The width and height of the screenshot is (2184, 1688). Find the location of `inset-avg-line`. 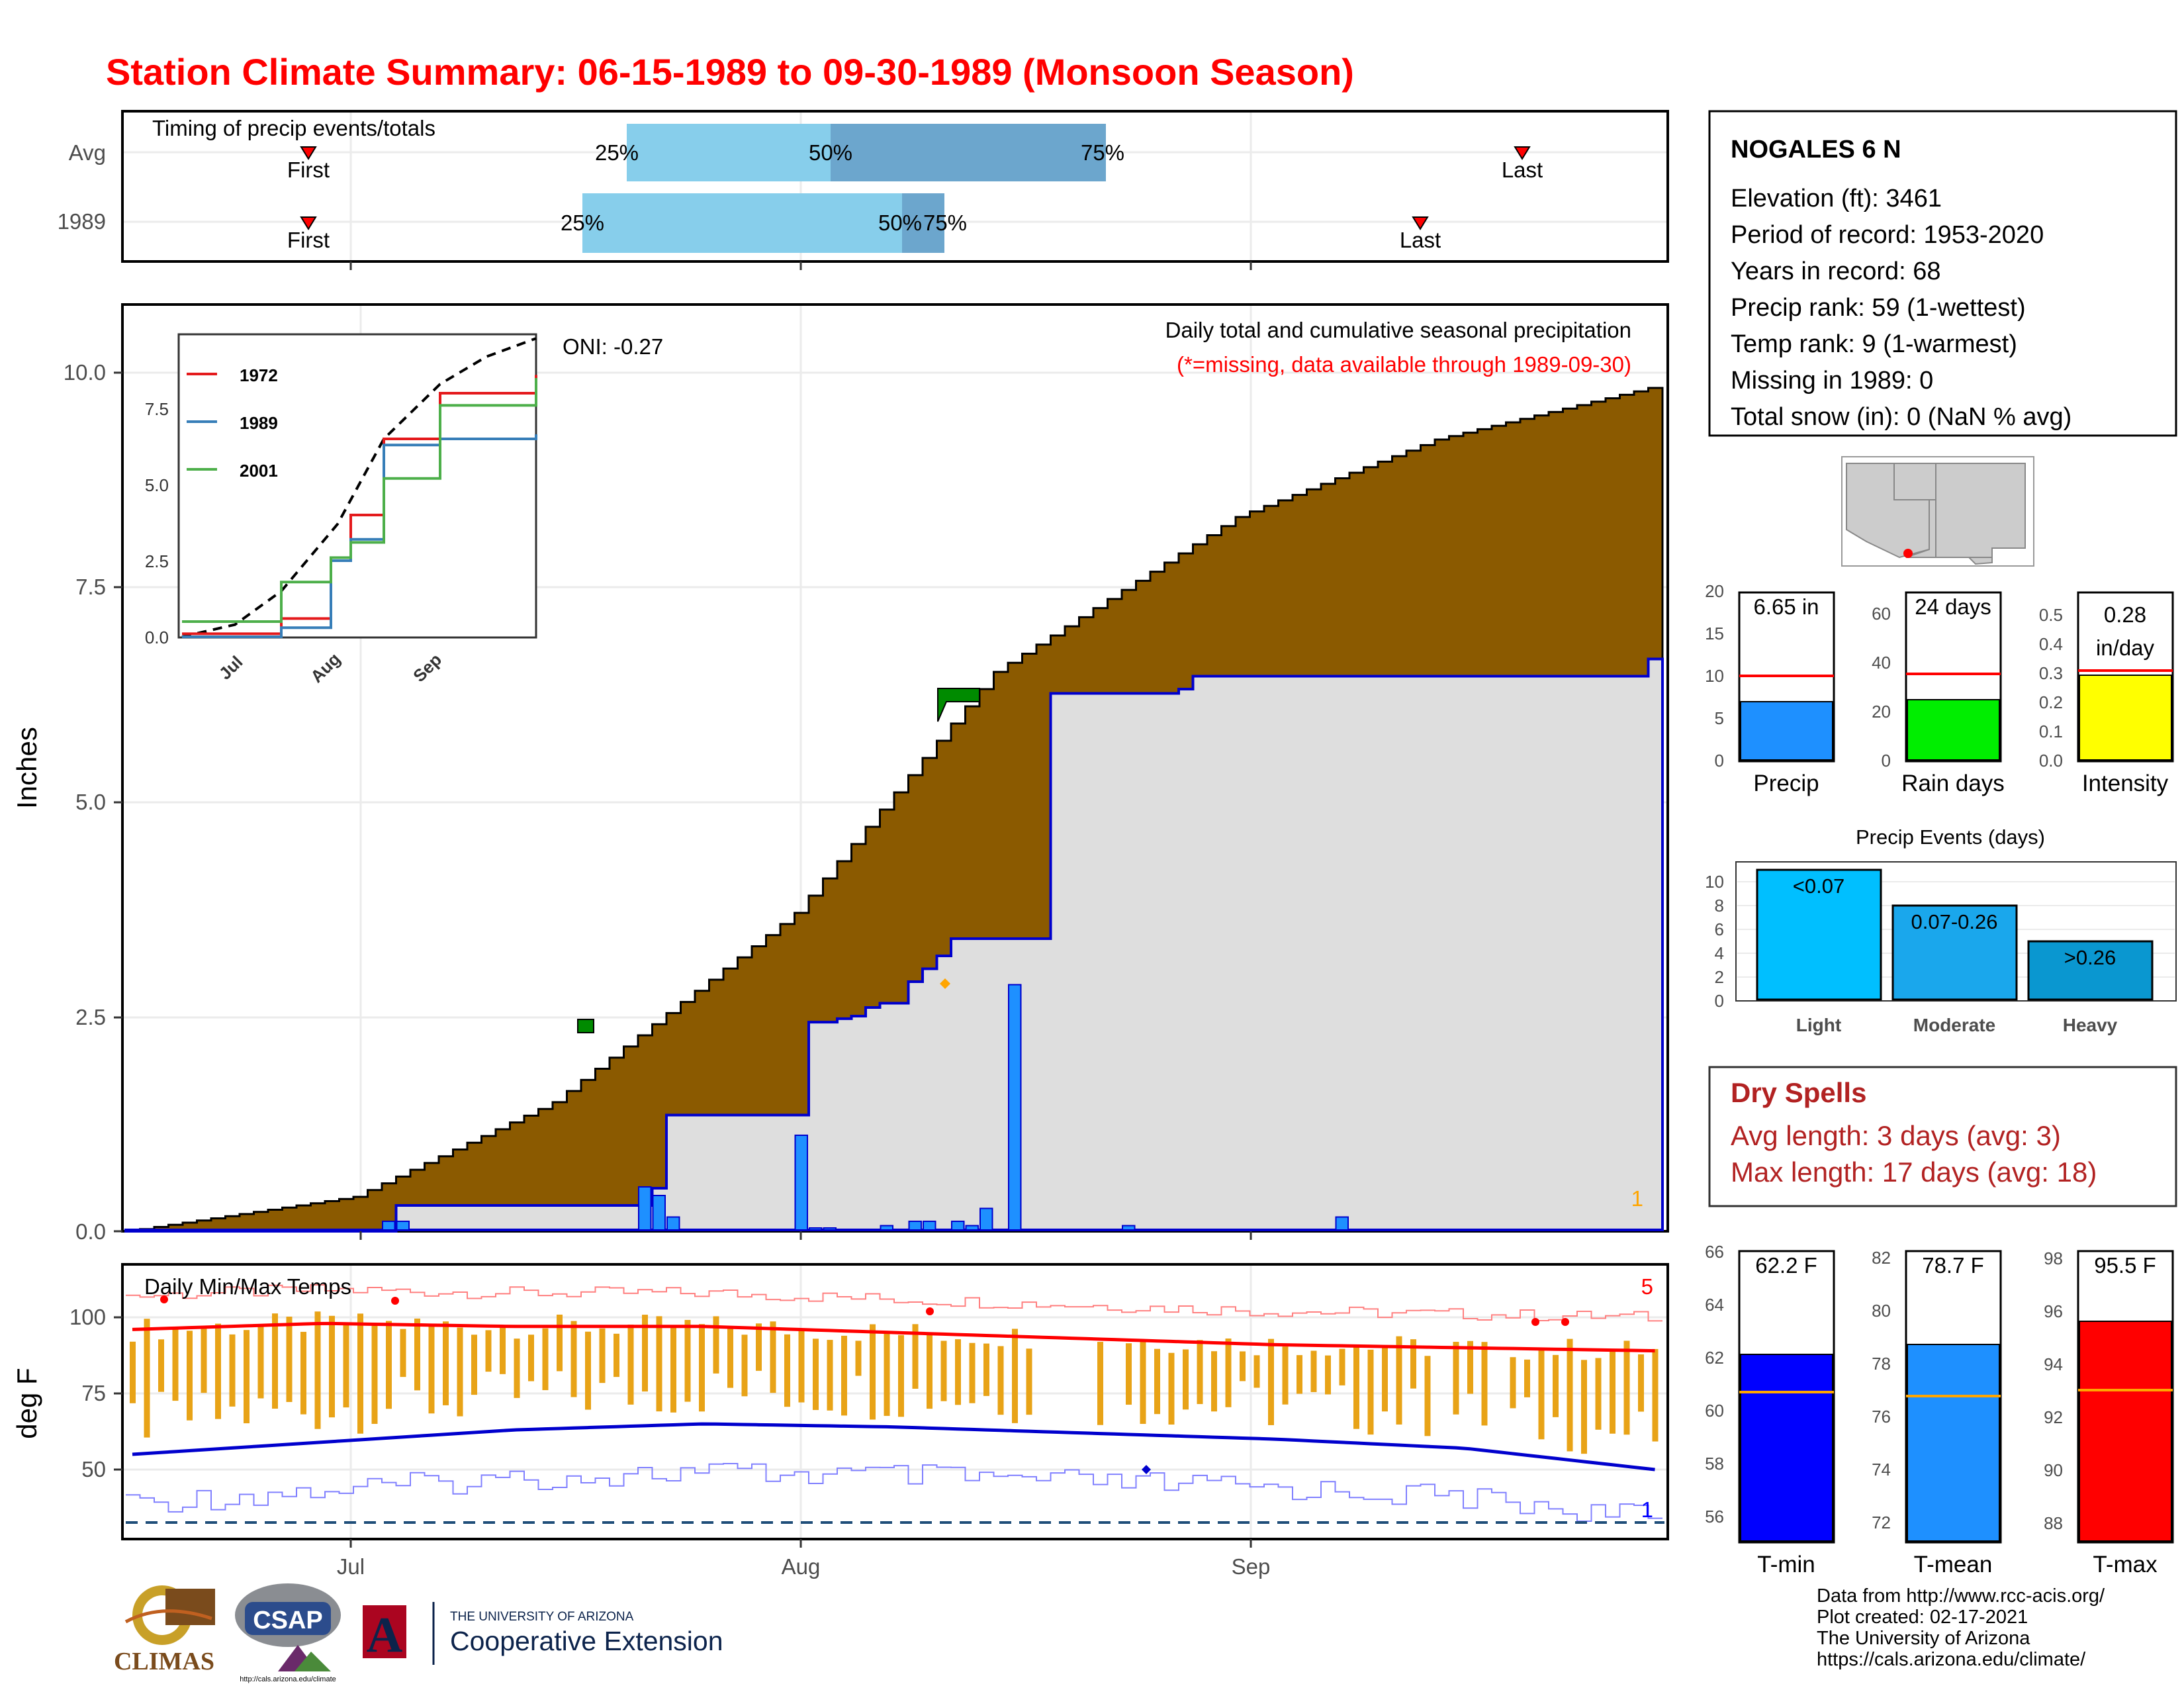

inset-avg-line is located at coordinates (359, 487).